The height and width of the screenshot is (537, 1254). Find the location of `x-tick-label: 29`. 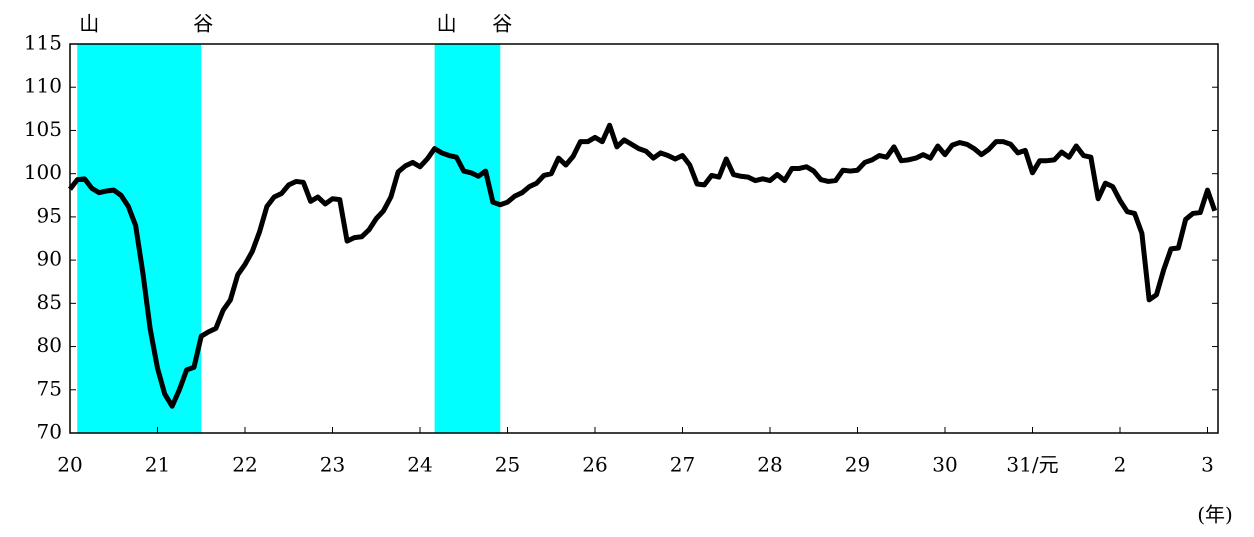

x-tick-label: 29 is located at coordinates (857, 465).